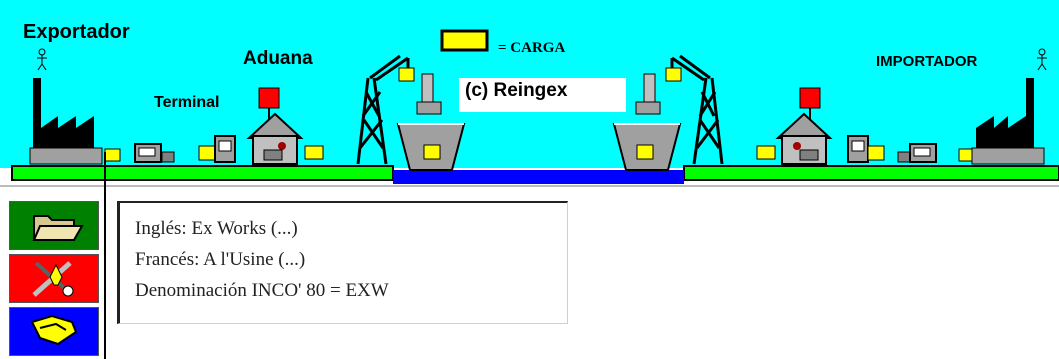 The height and width of the screenshot is (359, 1059). What do you see at coordinates (871, 173) in the screenshot?
I see `land-right` at bounding box center [871, 173].